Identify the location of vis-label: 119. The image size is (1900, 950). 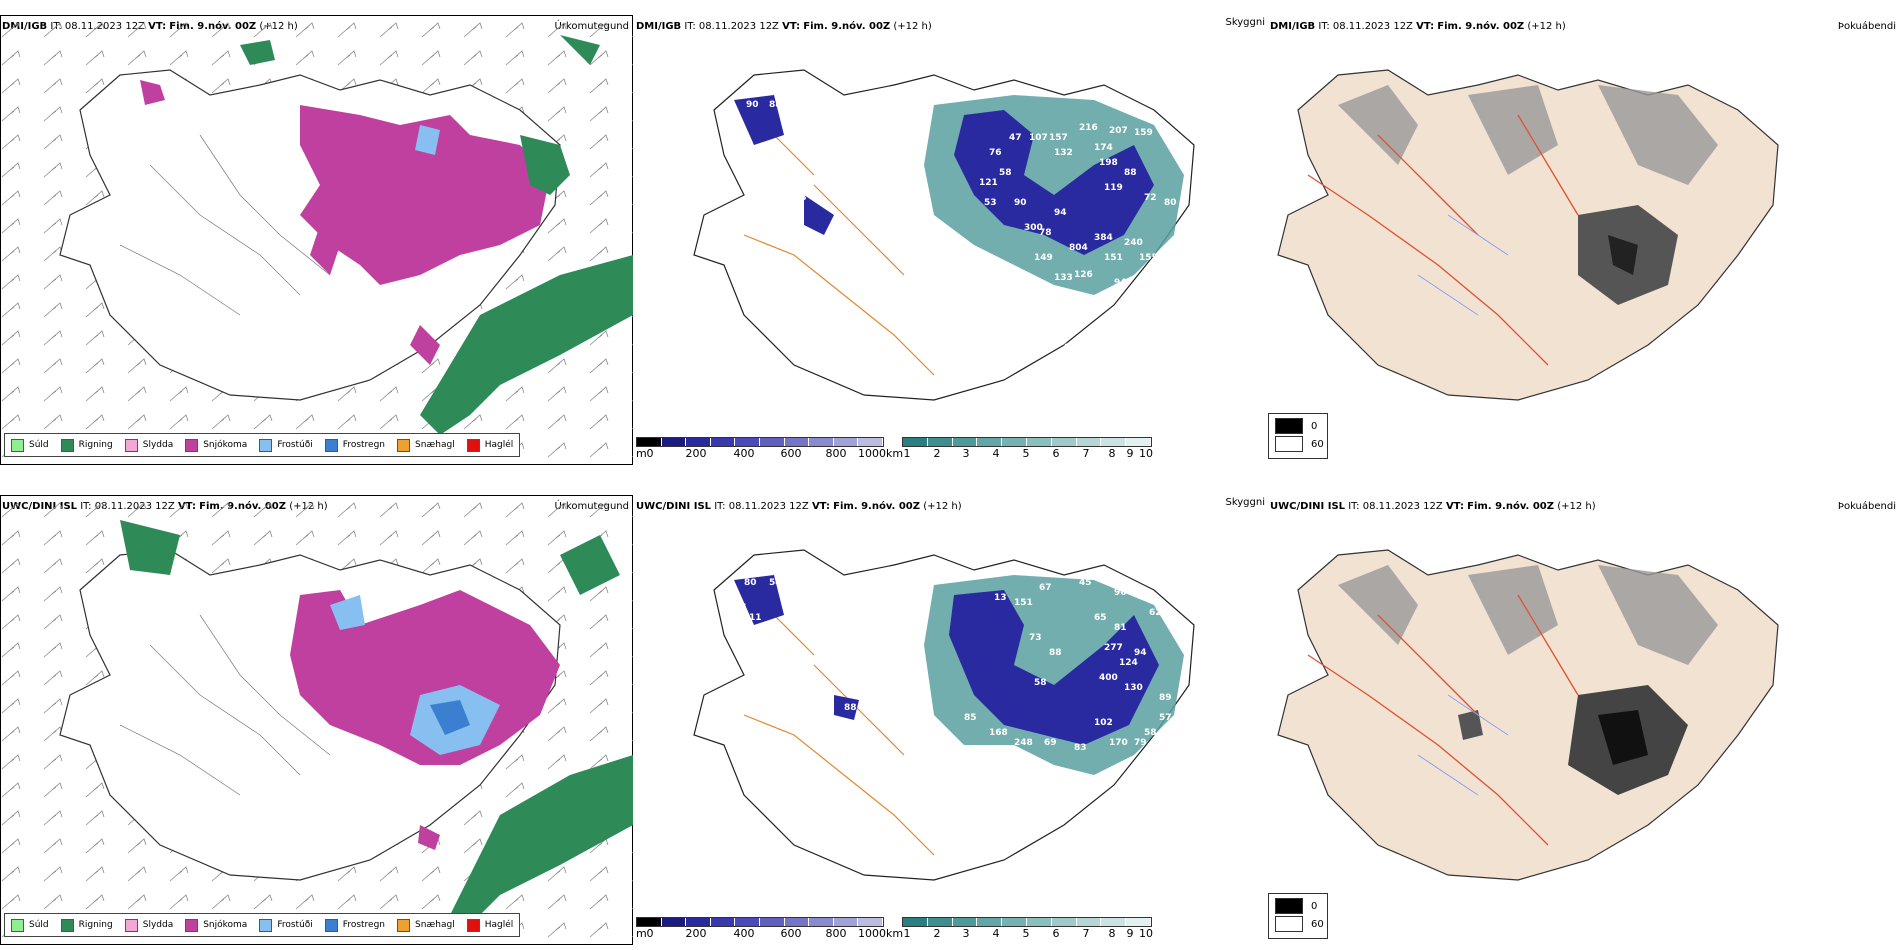
(1113, 188).